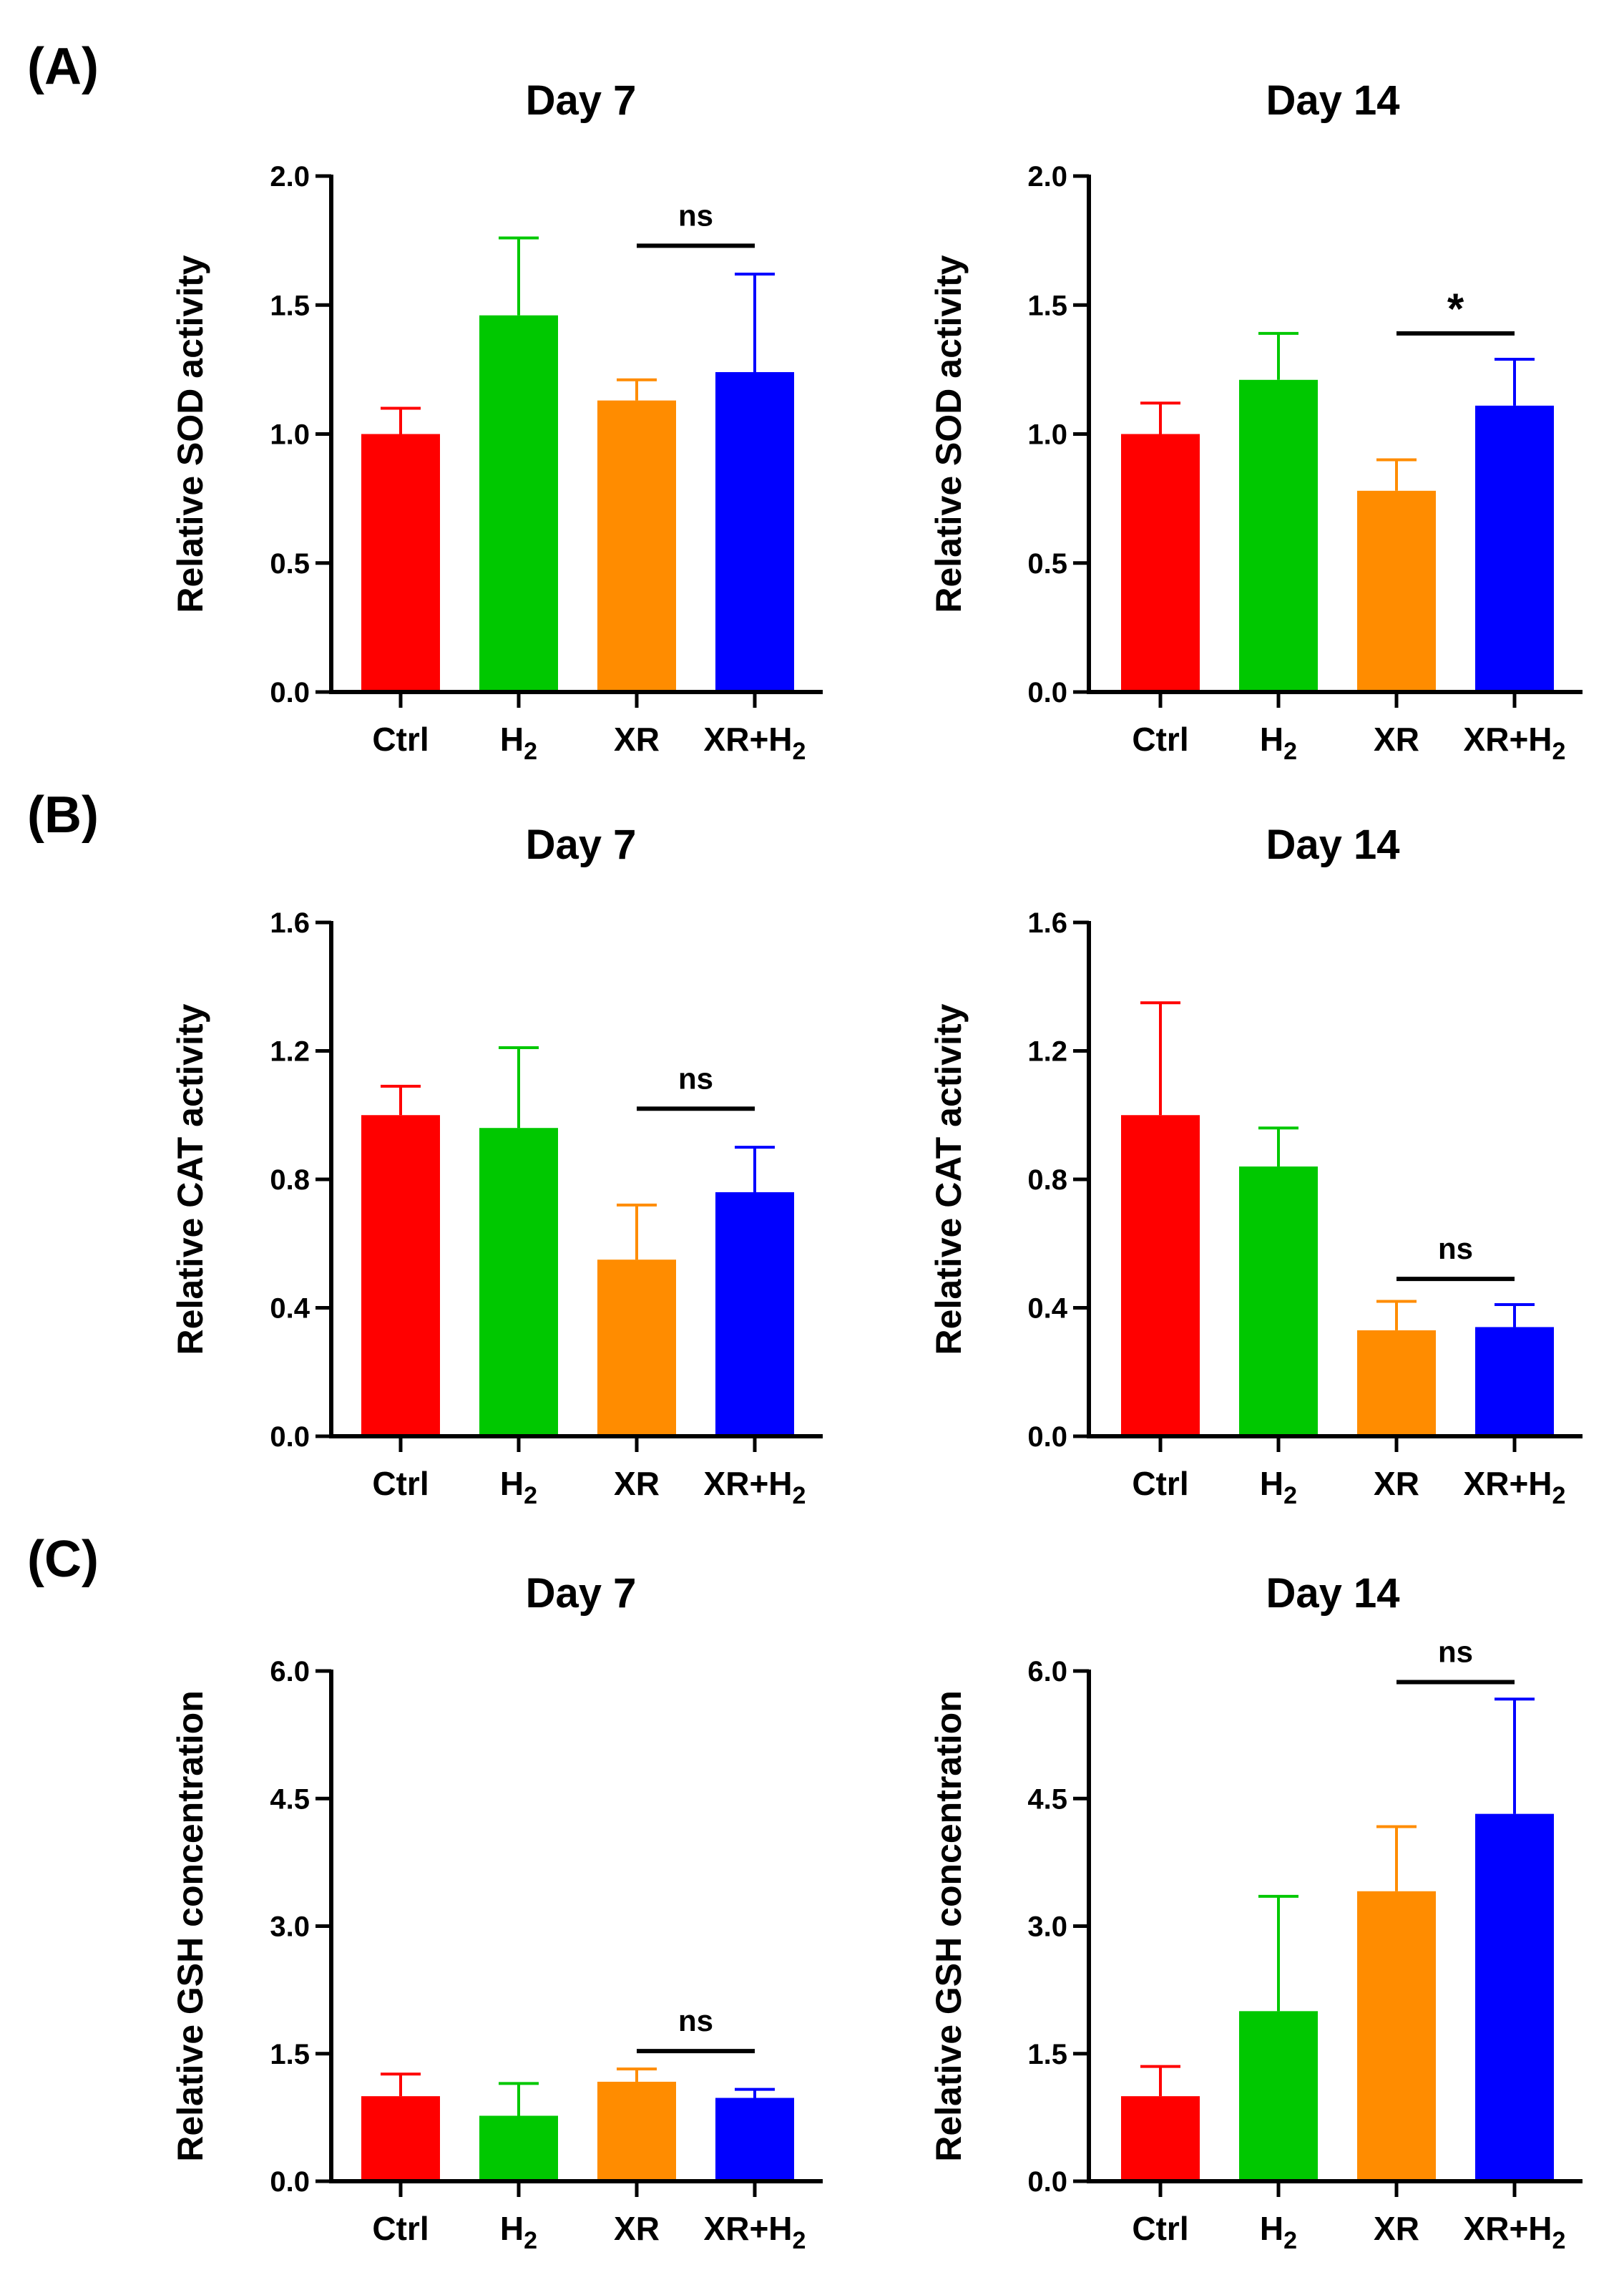 Image resolution: width=1624 pixels, height=2285 pixels. Describe the element at coordinates (63, 1559) in the screenshot. I see `panel-label-c: (C)` at that location.